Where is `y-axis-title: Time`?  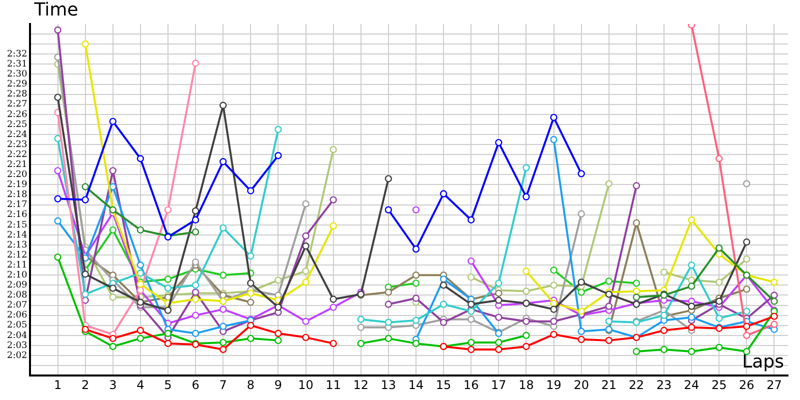 y-axis-title: Time is located at coordinates (55, 10).